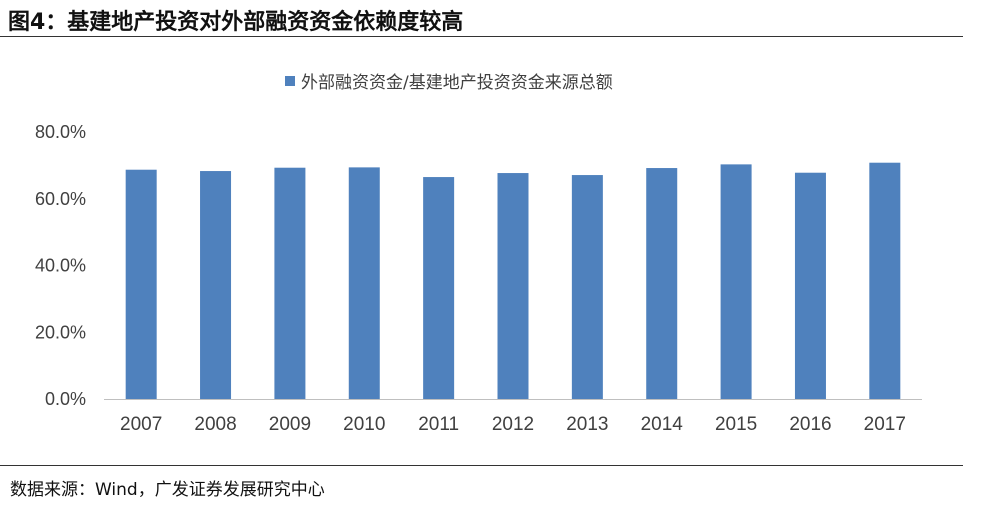 This screenshot has width=982, height=515. I want to click on y-axis-ticks: 0.0% 20.0% 40.0% 60.0% 80.0%, so click(60, 265).